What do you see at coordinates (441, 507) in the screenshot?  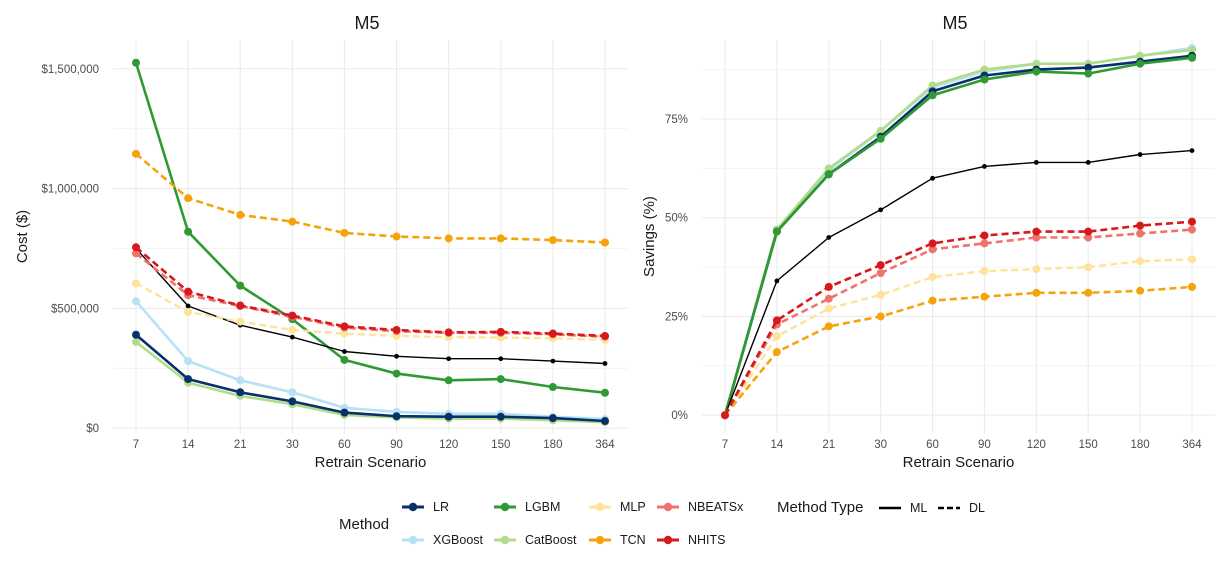 I see `legend-label: LR` at bounding box center [441, 507].